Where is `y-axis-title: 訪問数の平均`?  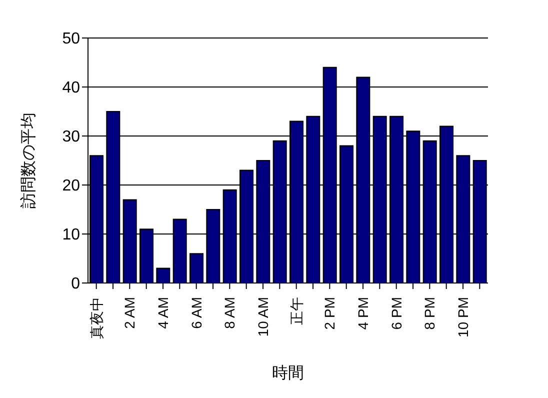
y-axis-title: 訪問数の平均 is located at coordinates (29, 160).